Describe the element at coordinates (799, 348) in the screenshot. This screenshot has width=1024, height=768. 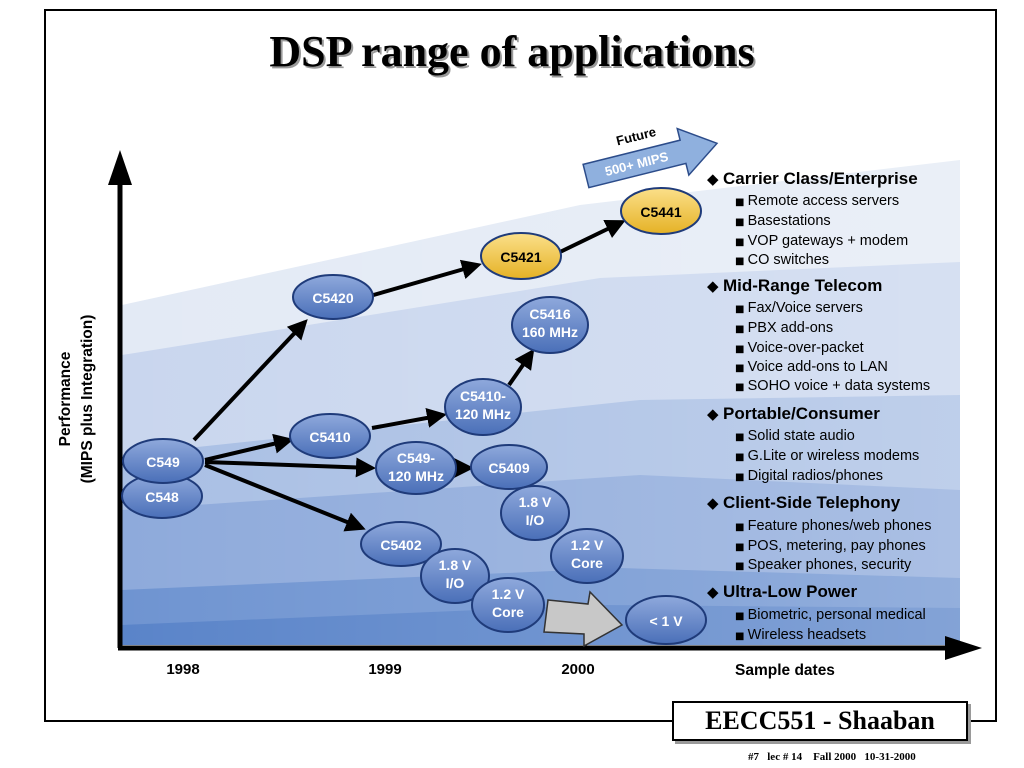
I see `category-item: ■ Voice-over-packet` at that location.